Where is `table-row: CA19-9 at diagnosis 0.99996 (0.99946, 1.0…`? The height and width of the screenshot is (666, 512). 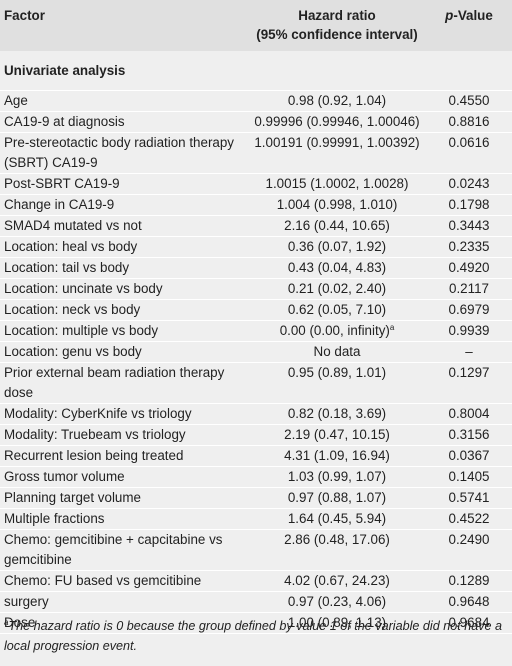
table-row: CA19-9 at diagnosis 0.99996 (0.99946, 1.0… is located at coordinates (256, 122).